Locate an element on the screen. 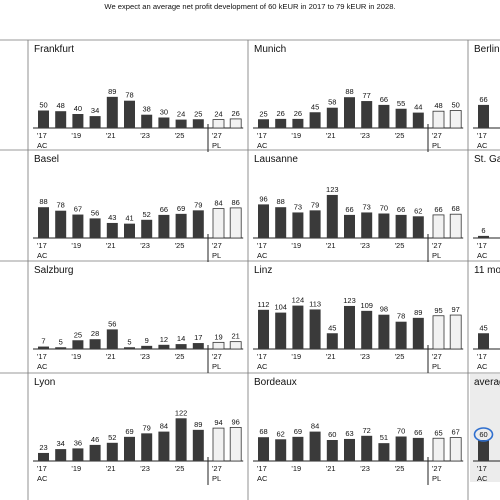 This screenshot has width=500, height=500. bar-value-label: 17 is located at coordinates (198, 337).